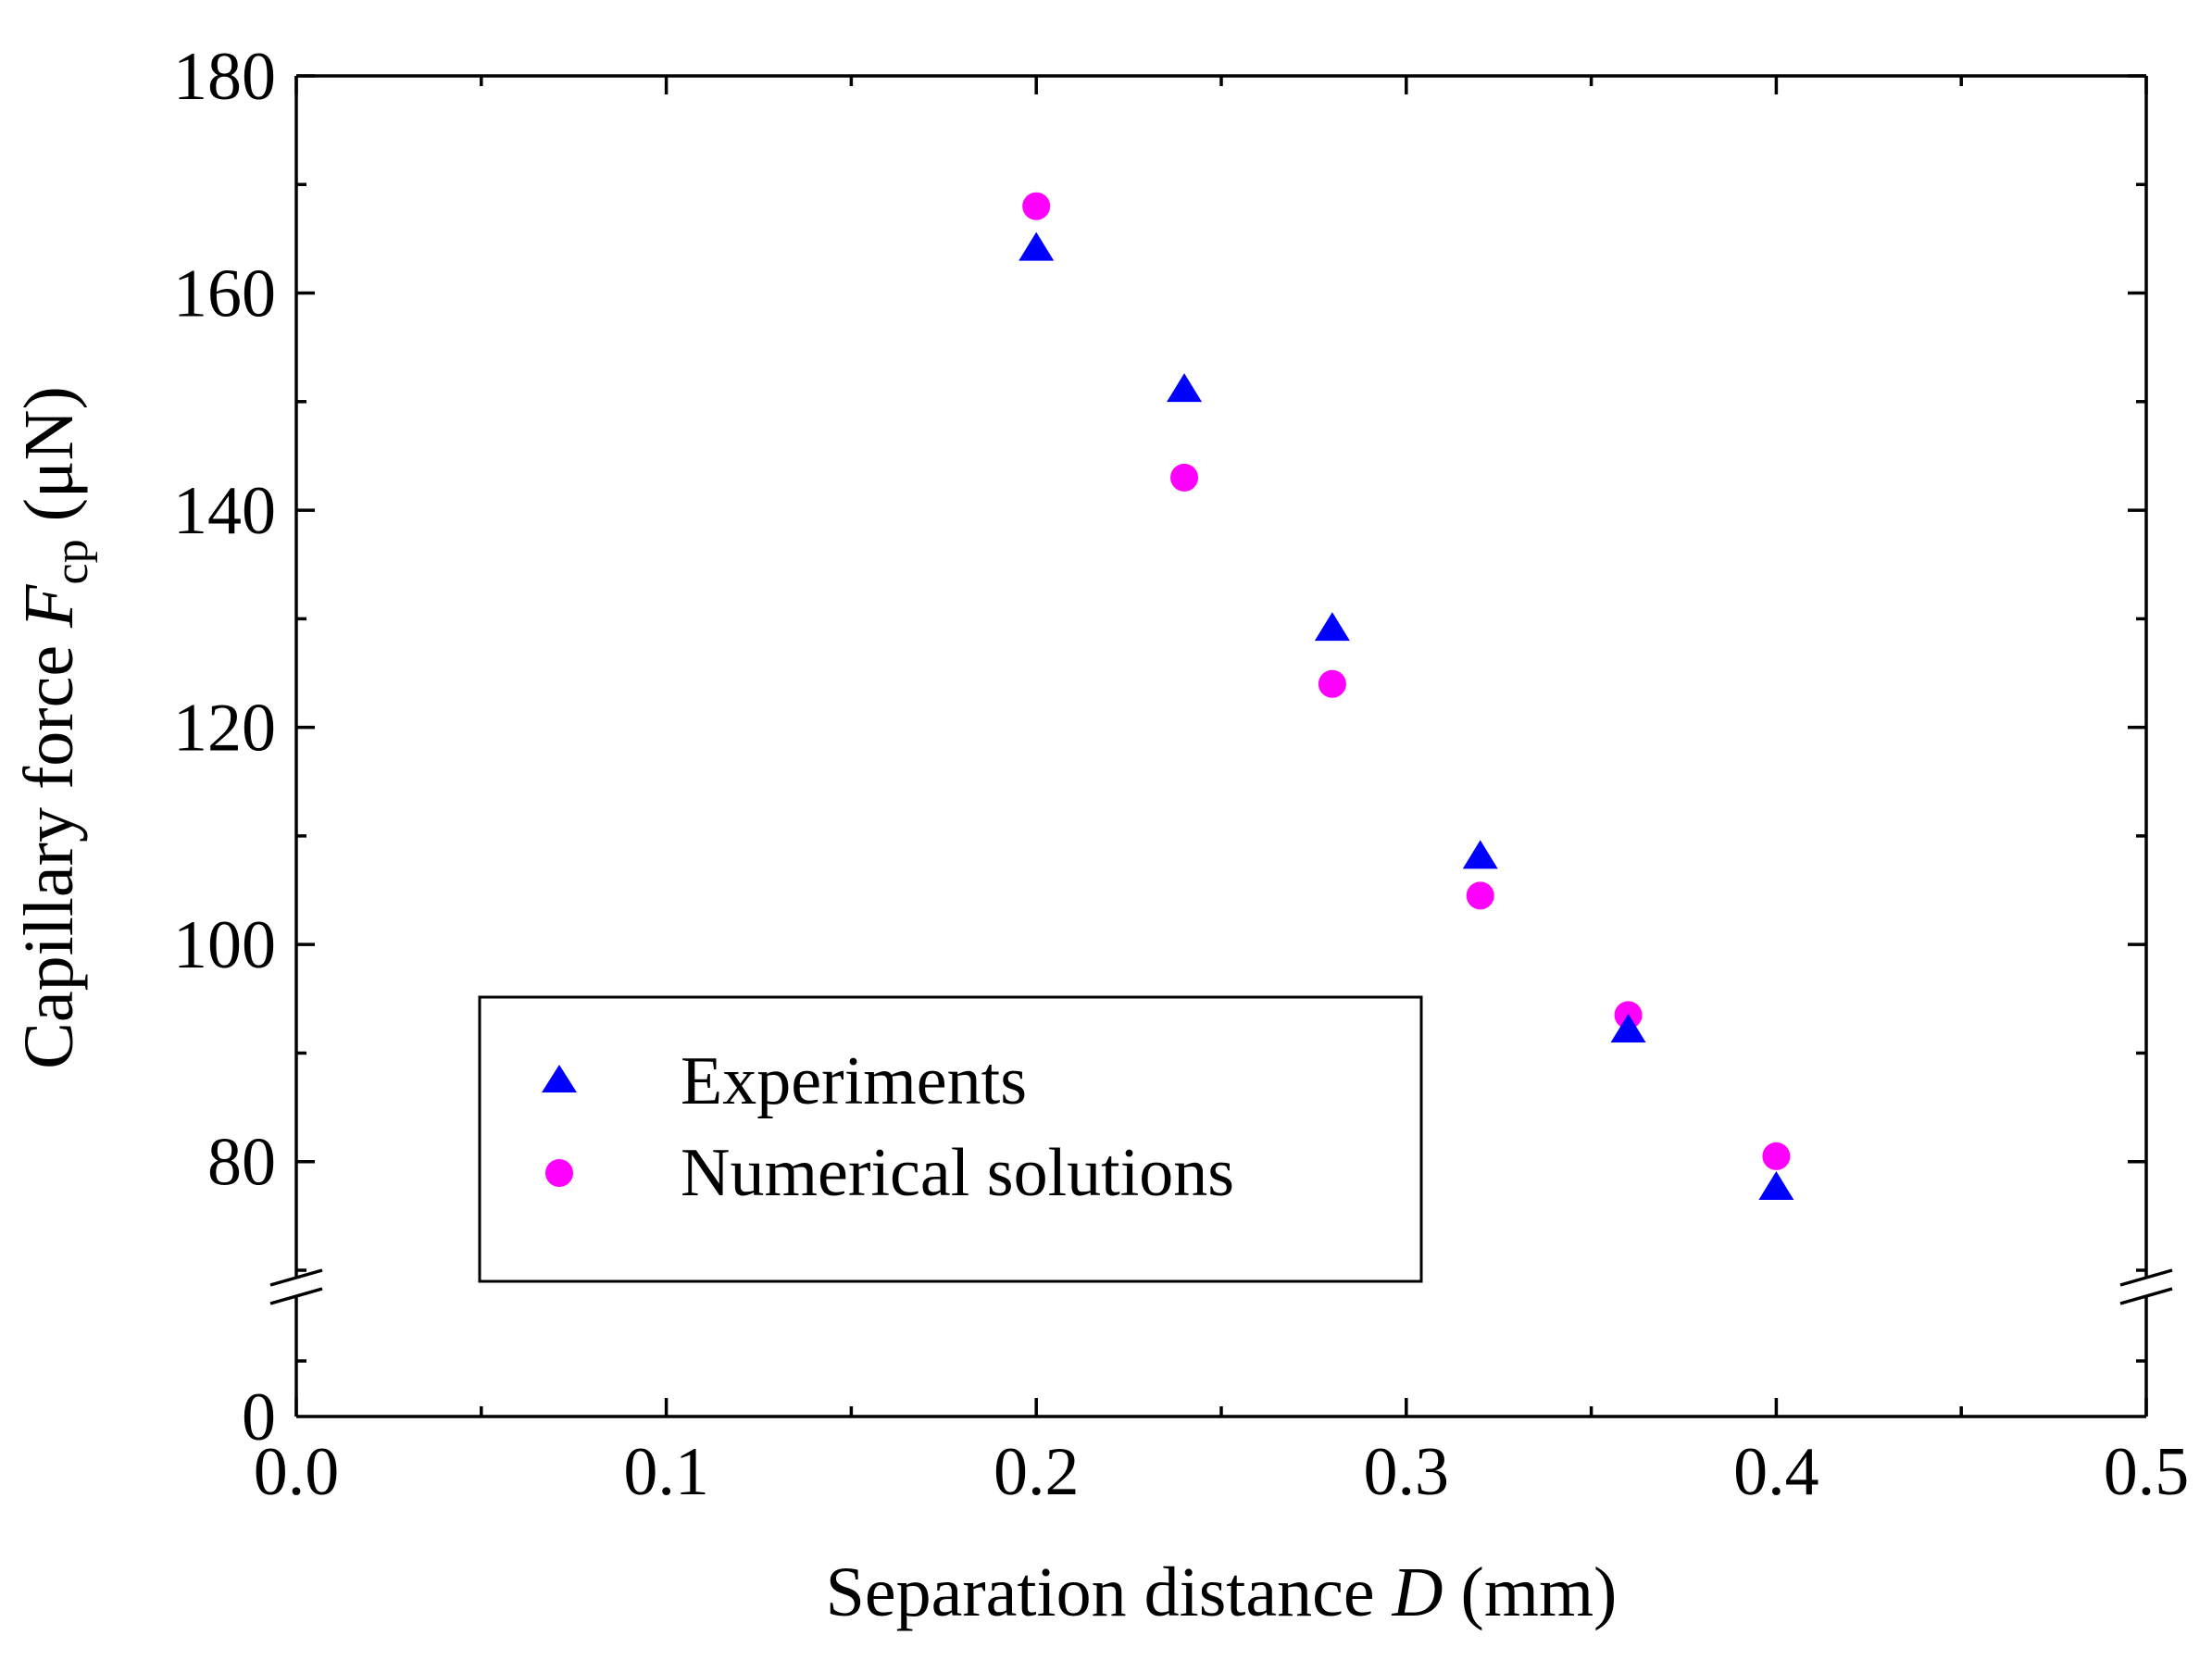 Image resolution: width=2212 pixels, height=1660 pixels. Describe the element at coordinates (49, 848) in the screenshot. I see `y-axis-title-prefix: Capillary force` at that location.